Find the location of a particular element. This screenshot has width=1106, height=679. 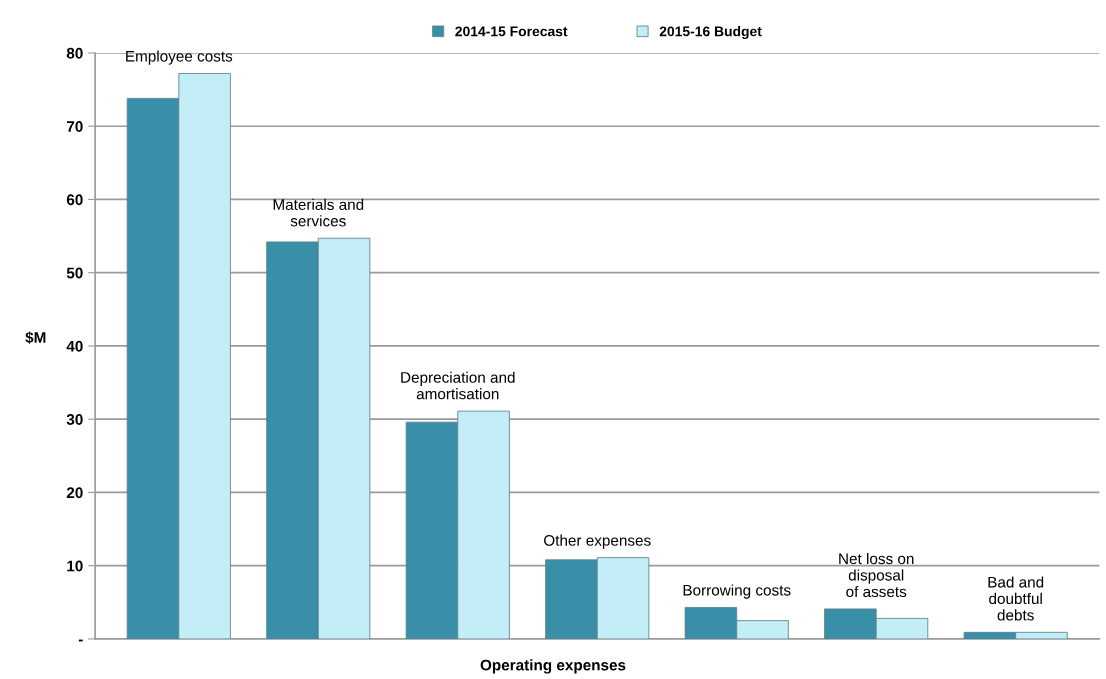

x-tick-label: Depreciation and amortisation is located at coordinates (458, 385).